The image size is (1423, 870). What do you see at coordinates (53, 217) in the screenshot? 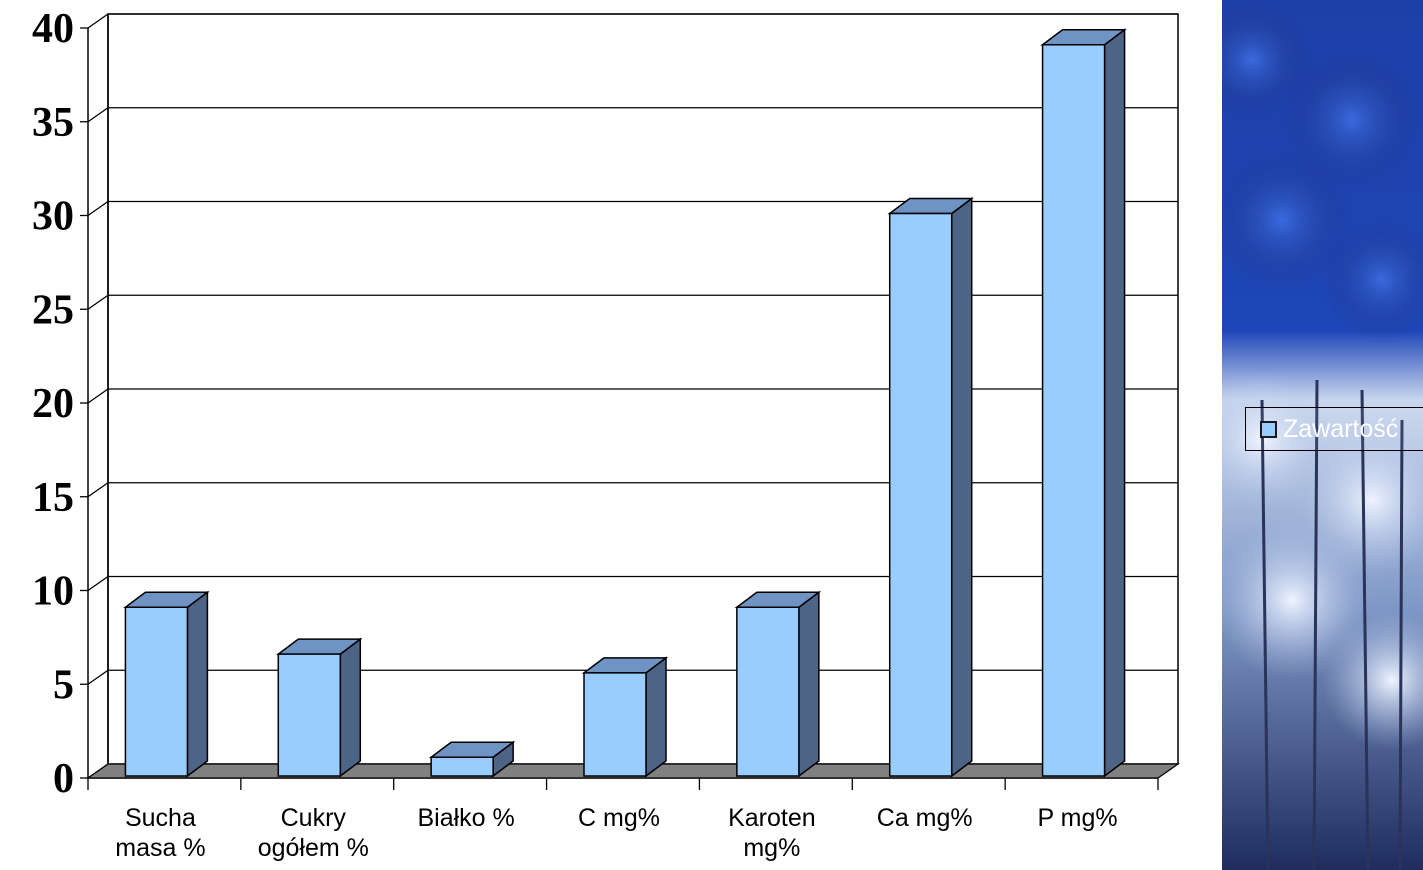
I see `y-tick-label: 30` at bounding box center [53, 217].